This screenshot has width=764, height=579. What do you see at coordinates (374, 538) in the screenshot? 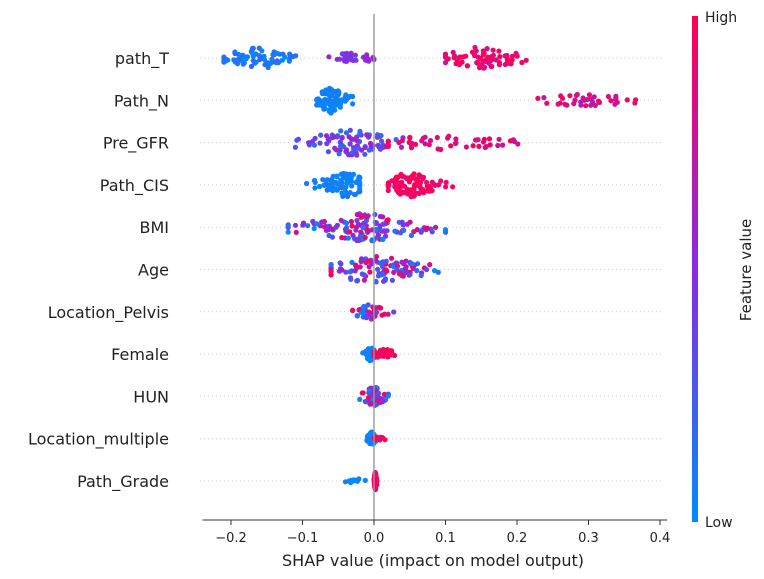
I see `x-tick-label: 0.0` at bounding box center [374, 538].